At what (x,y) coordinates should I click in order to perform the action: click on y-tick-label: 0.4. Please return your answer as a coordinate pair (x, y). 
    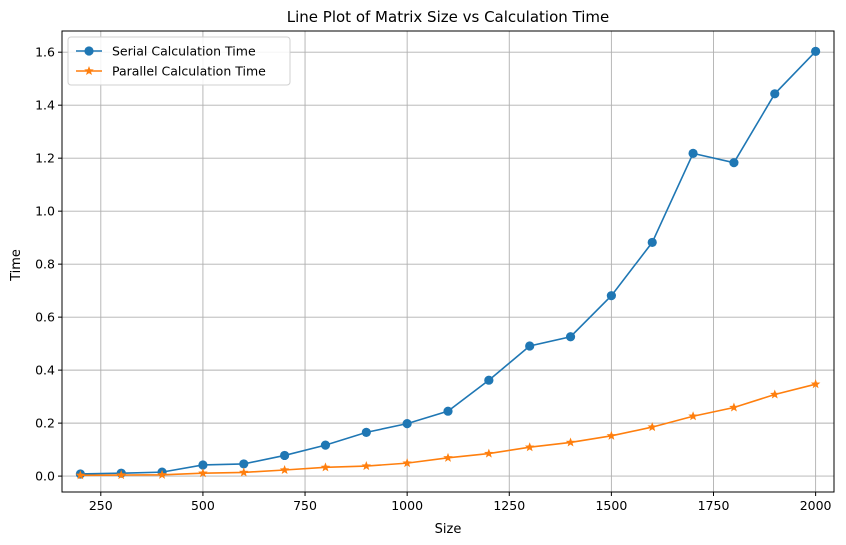
    Looking at the image, I should click on (45, 370).